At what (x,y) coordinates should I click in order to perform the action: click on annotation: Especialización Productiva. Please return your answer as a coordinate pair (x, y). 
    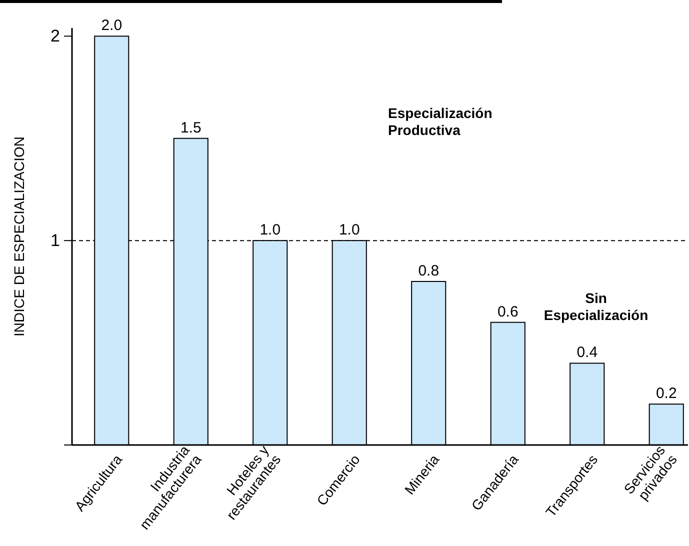
    Looking at the image, I should click on (440, 121).